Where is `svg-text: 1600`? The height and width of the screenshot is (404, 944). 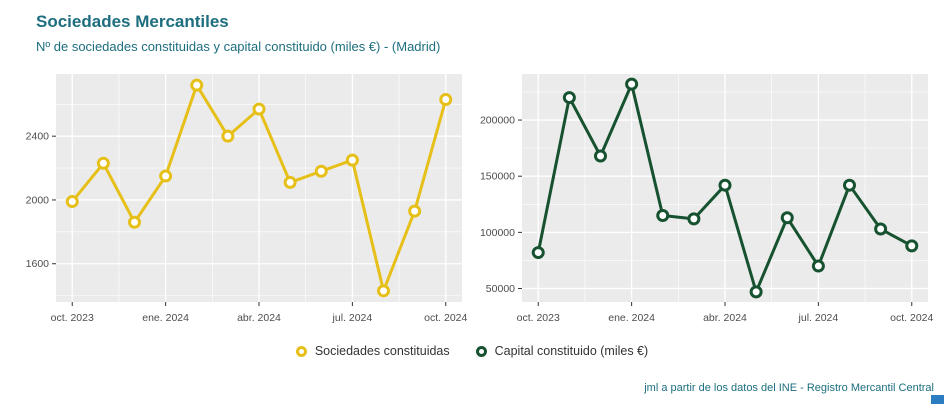
svg-text: 1600 is located at coordinates (38, 264).